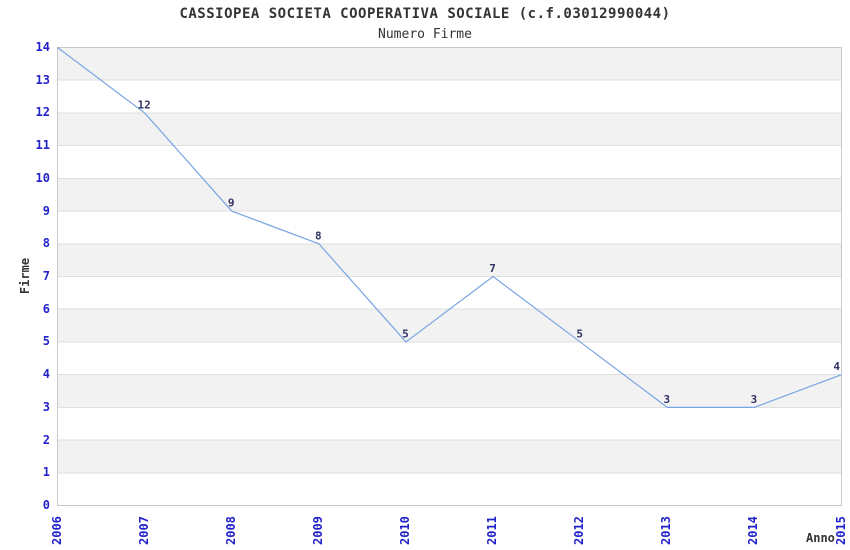 The height and width of the screenshot is (550, 850). I want to click on point-label: 7, so click(492, 268).